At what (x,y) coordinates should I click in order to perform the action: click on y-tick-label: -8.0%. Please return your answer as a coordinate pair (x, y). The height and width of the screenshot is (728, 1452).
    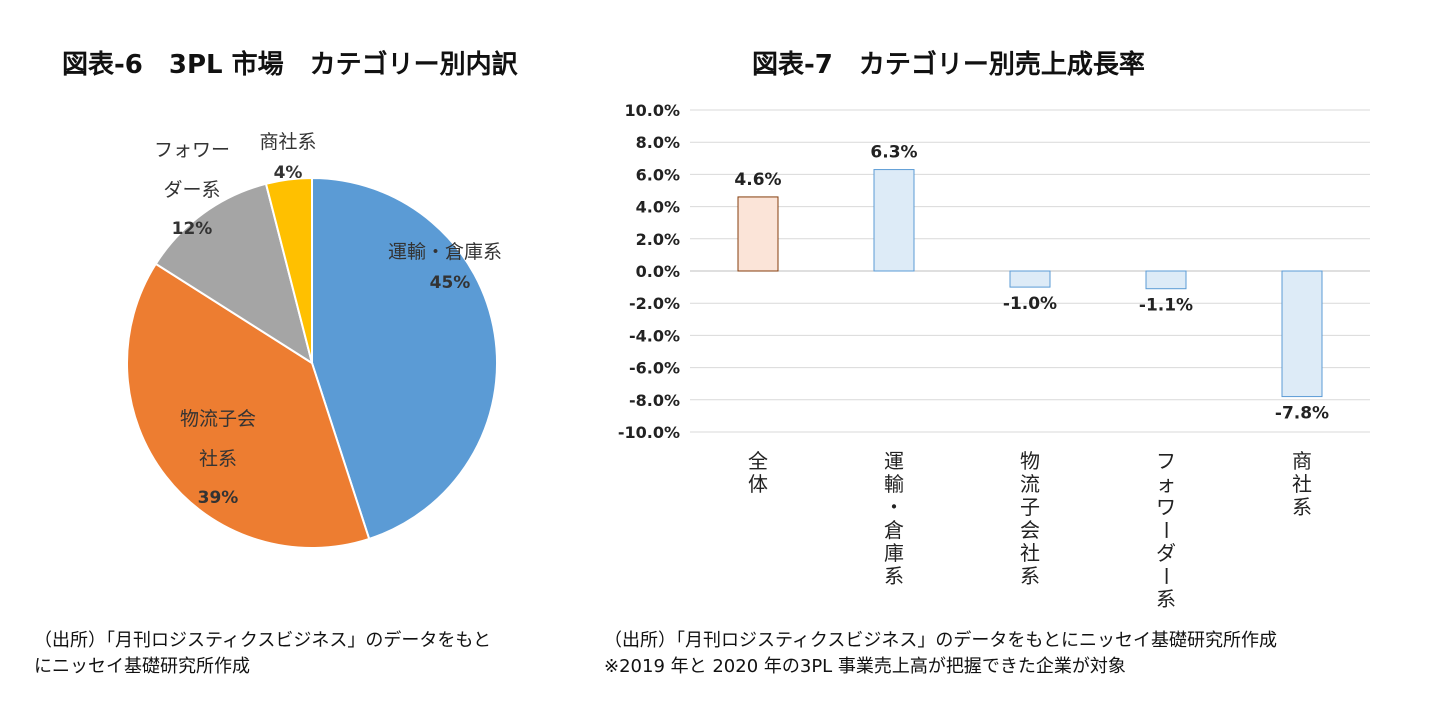
    Looking at the image, I should click on (654, 400).